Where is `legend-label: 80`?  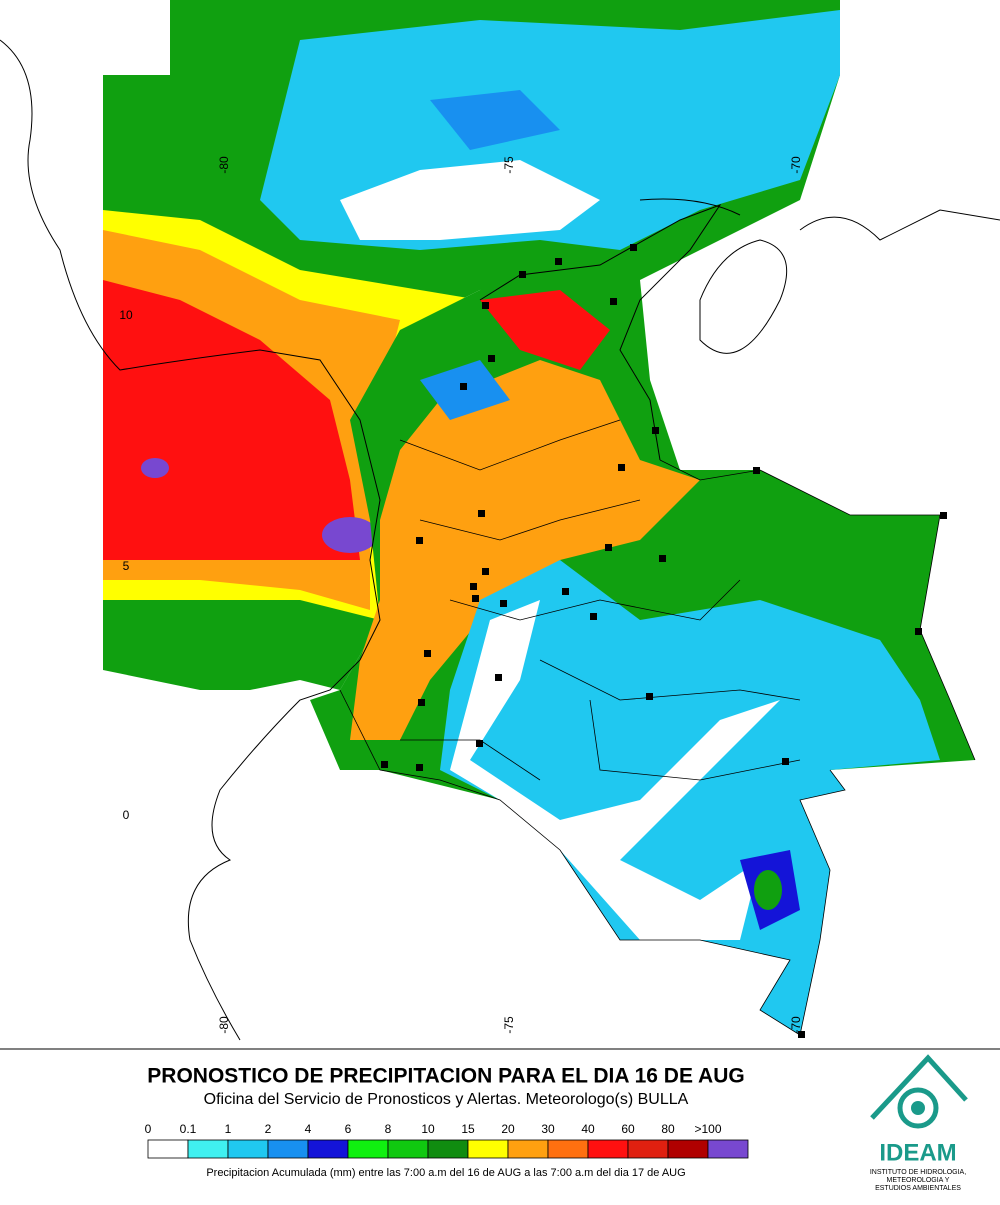 legend-label: 80 is located at coordinates (668, 1129).